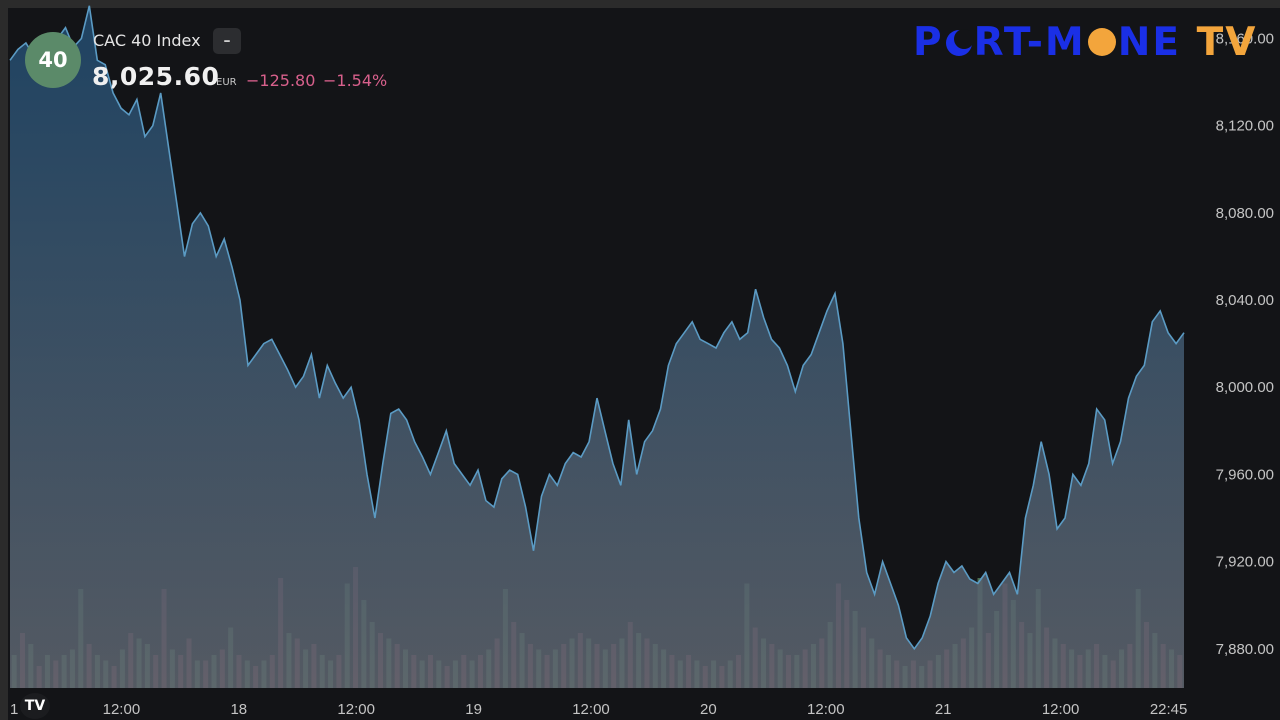  I want to click on logo-text-tv: TV, so click(1219, 42).